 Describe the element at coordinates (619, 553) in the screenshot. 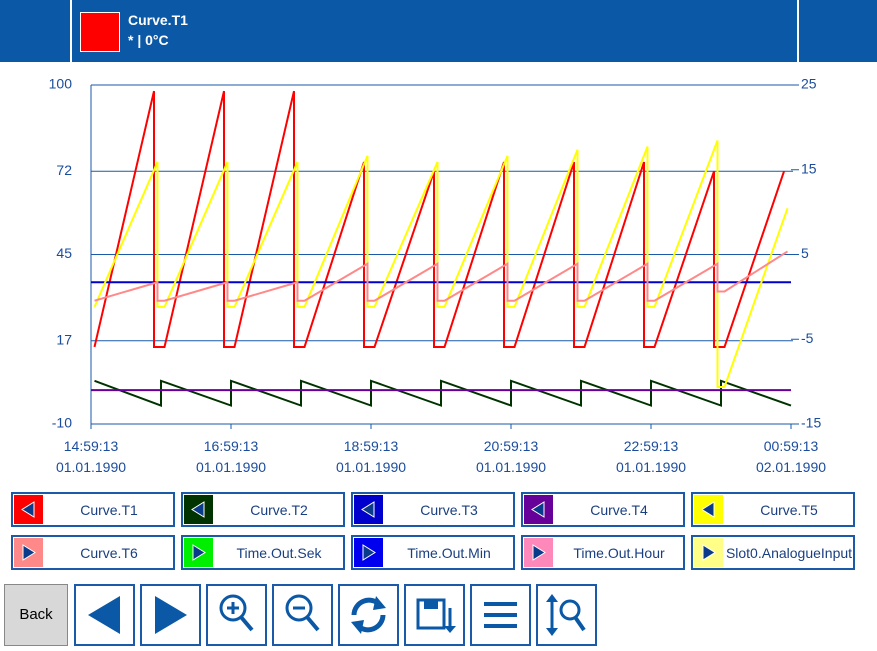

I see `legend-label: Time.Out.Hour` at that location.